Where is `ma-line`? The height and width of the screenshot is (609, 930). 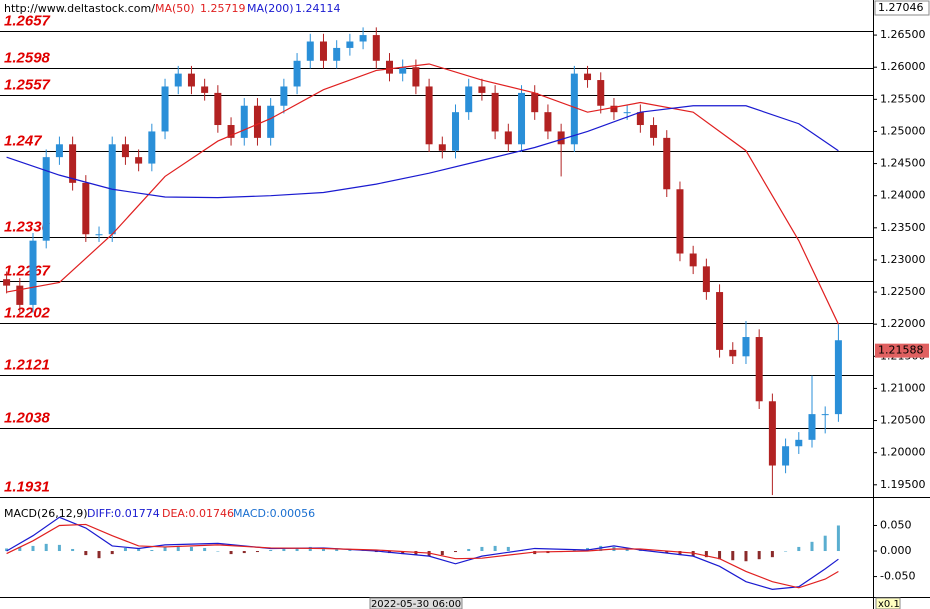
ma-line is located at coordinates (422, 152).